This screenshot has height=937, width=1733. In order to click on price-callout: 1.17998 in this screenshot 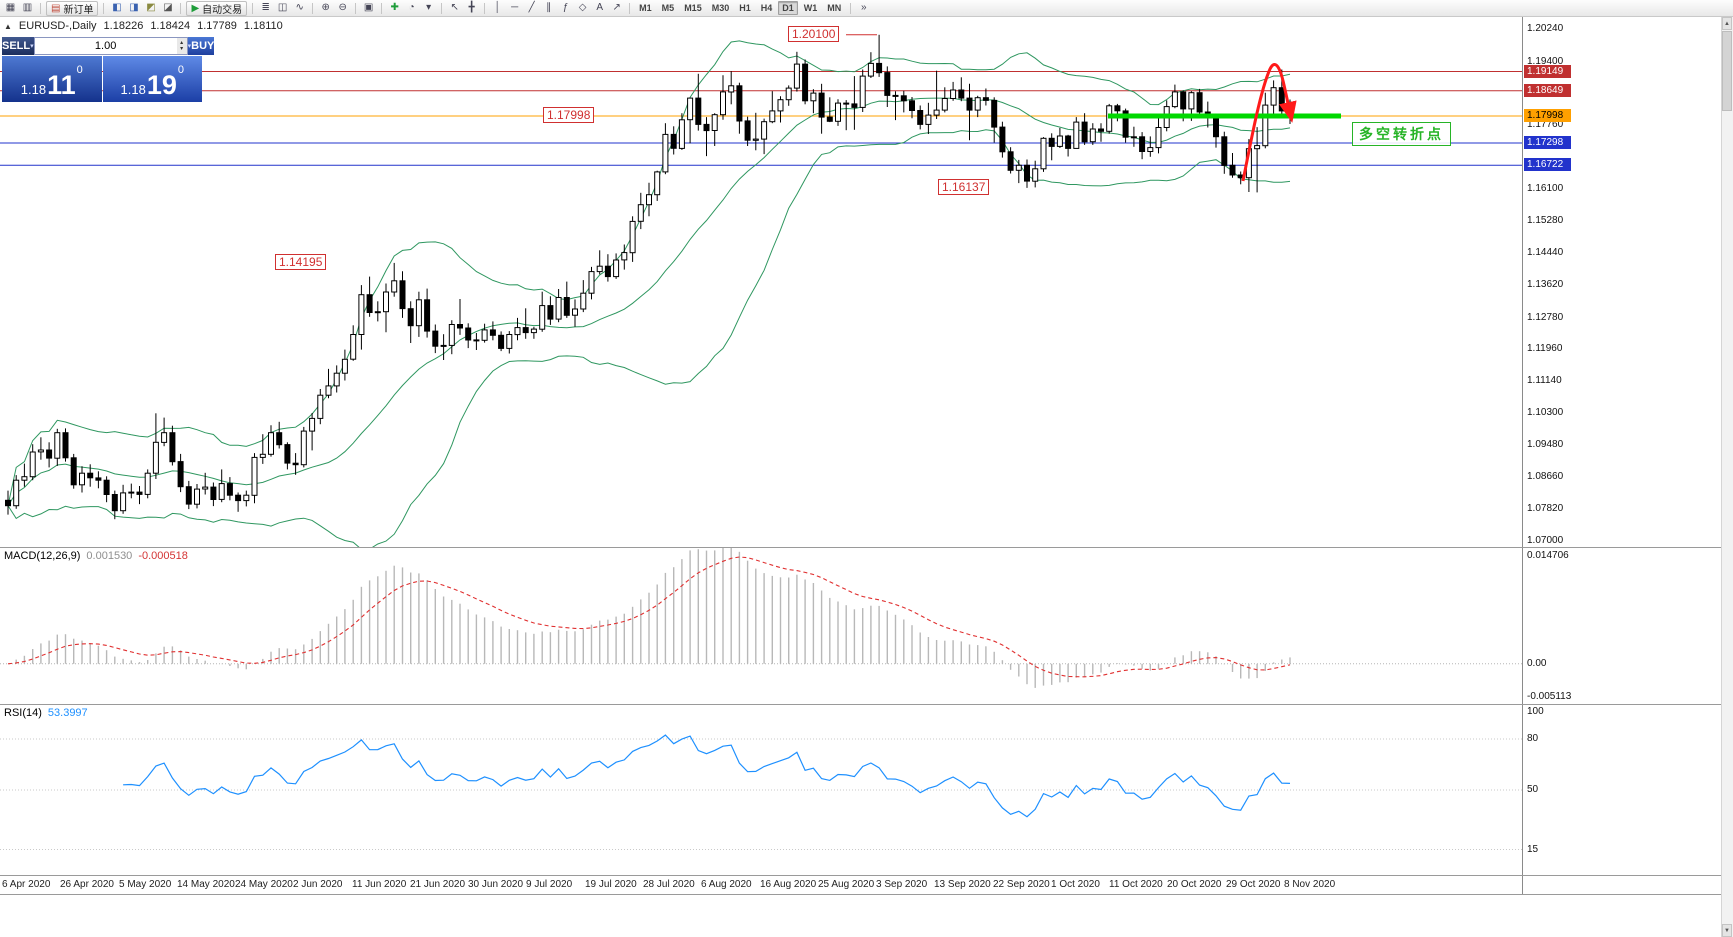, I will do `click(569, 115)`.